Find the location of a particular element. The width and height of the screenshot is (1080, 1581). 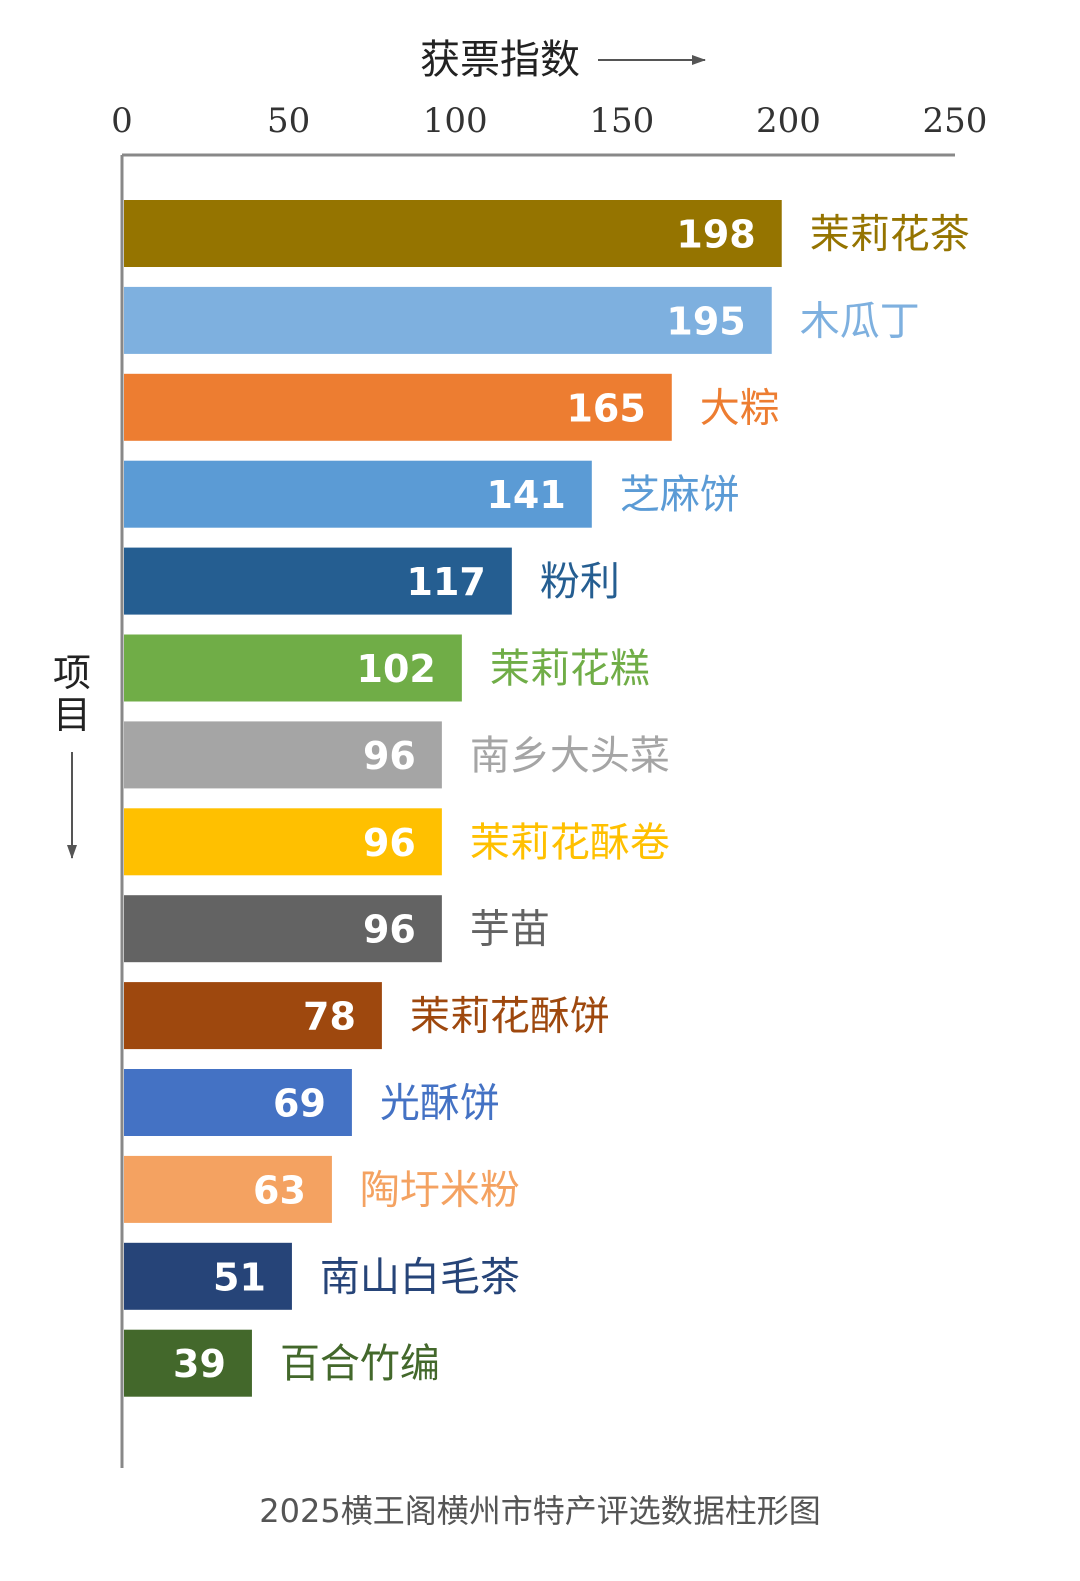

category-label: 大粽 is located at coordinates (740, 408).